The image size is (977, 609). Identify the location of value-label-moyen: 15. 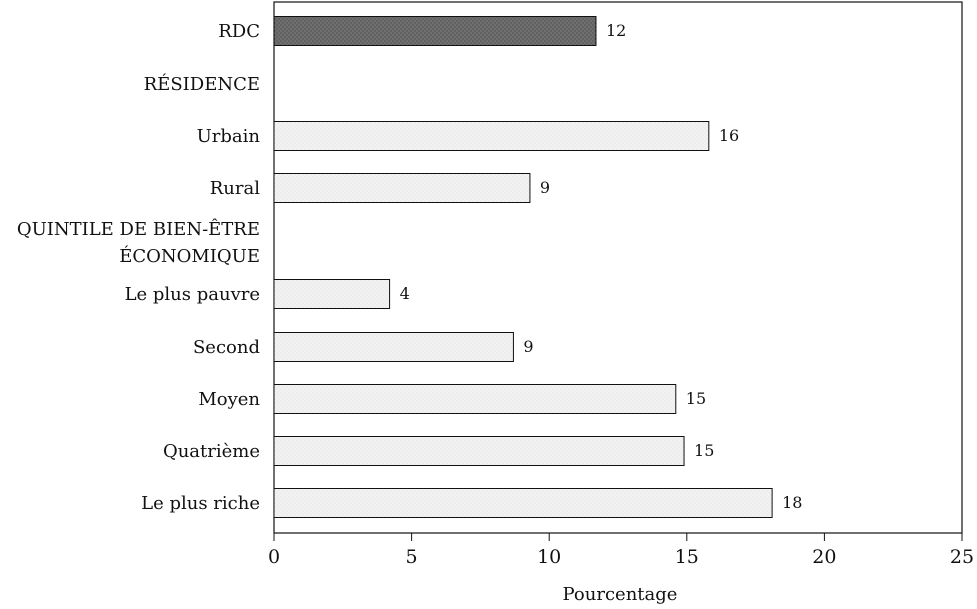
(696, 398).